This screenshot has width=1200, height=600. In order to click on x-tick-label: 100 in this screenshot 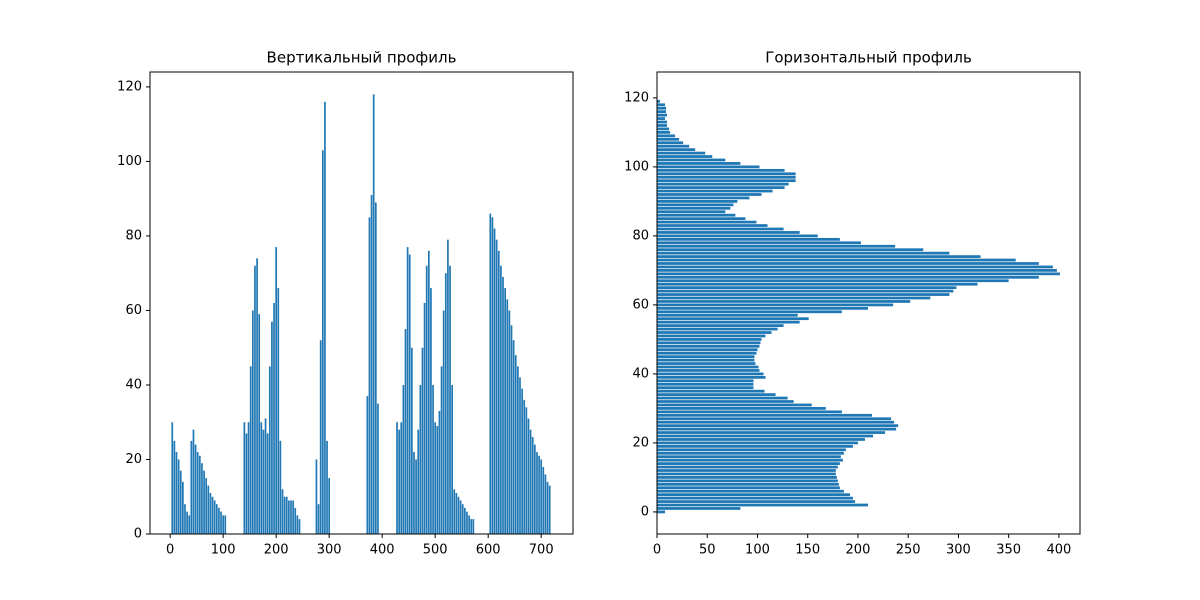, I will do `click(757, 550)`.